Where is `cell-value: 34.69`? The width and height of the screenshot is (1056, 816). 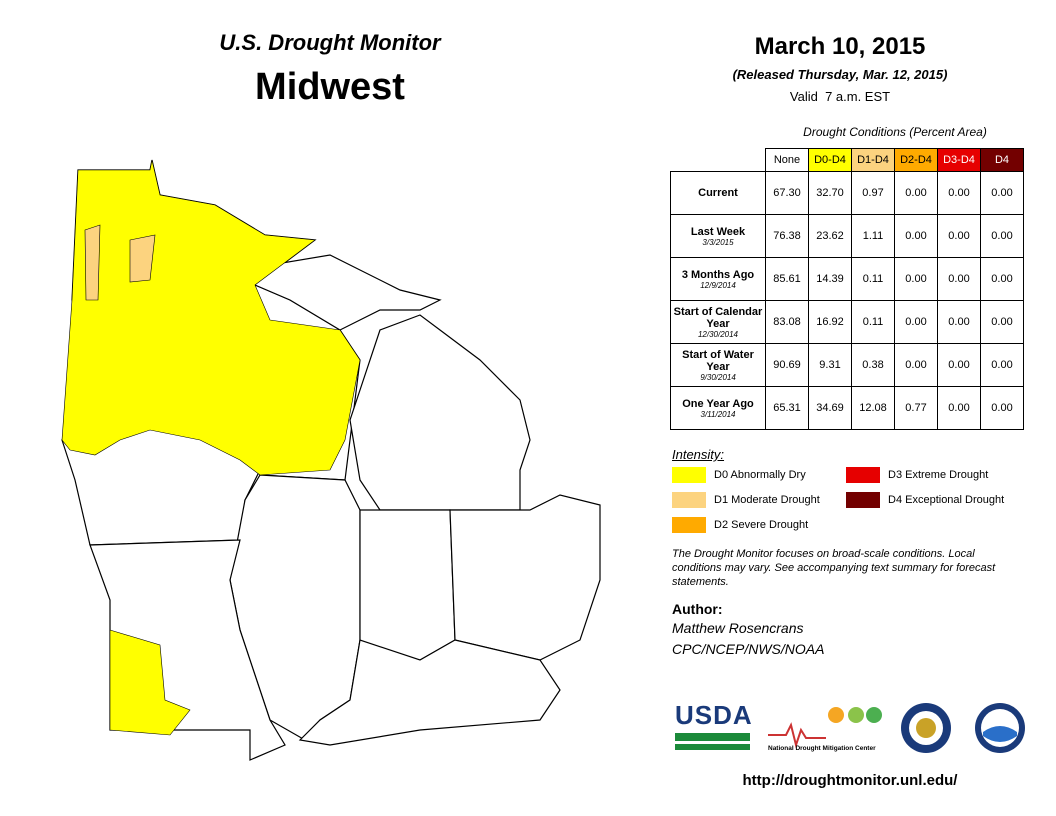
cell-value: 34.69 is located at coordinates (830, 408).